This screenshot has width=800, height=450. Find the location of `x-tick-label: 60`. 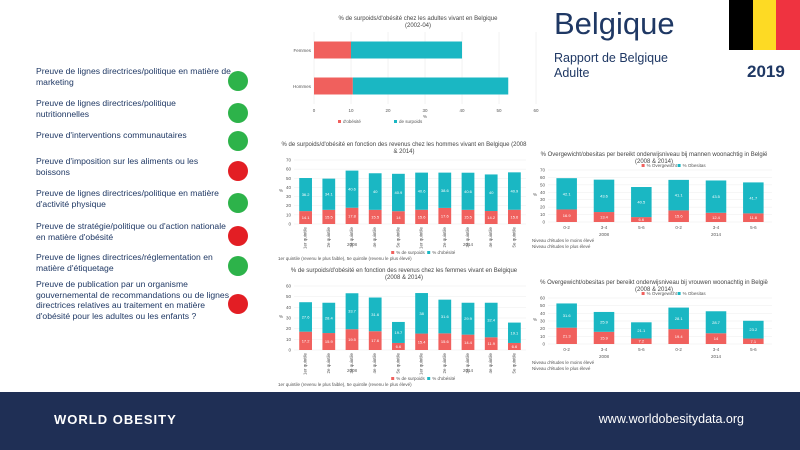

x-tick-label: 60 is located at coordinates (536, 110).